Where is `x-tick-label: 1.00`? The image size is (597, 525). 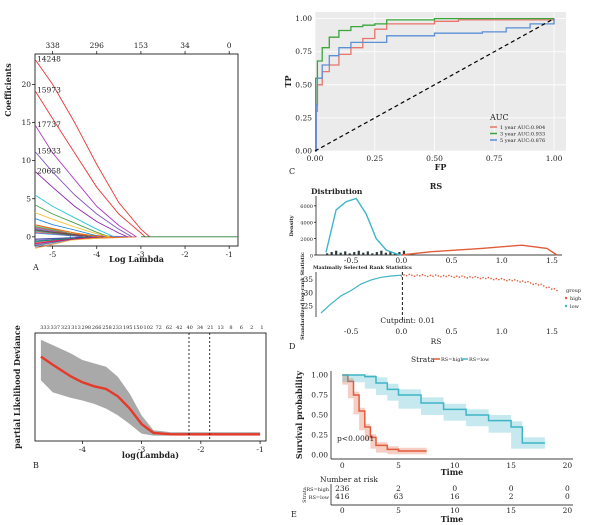 x-tick-label: 1.00 is located at coordinates (554, 158).